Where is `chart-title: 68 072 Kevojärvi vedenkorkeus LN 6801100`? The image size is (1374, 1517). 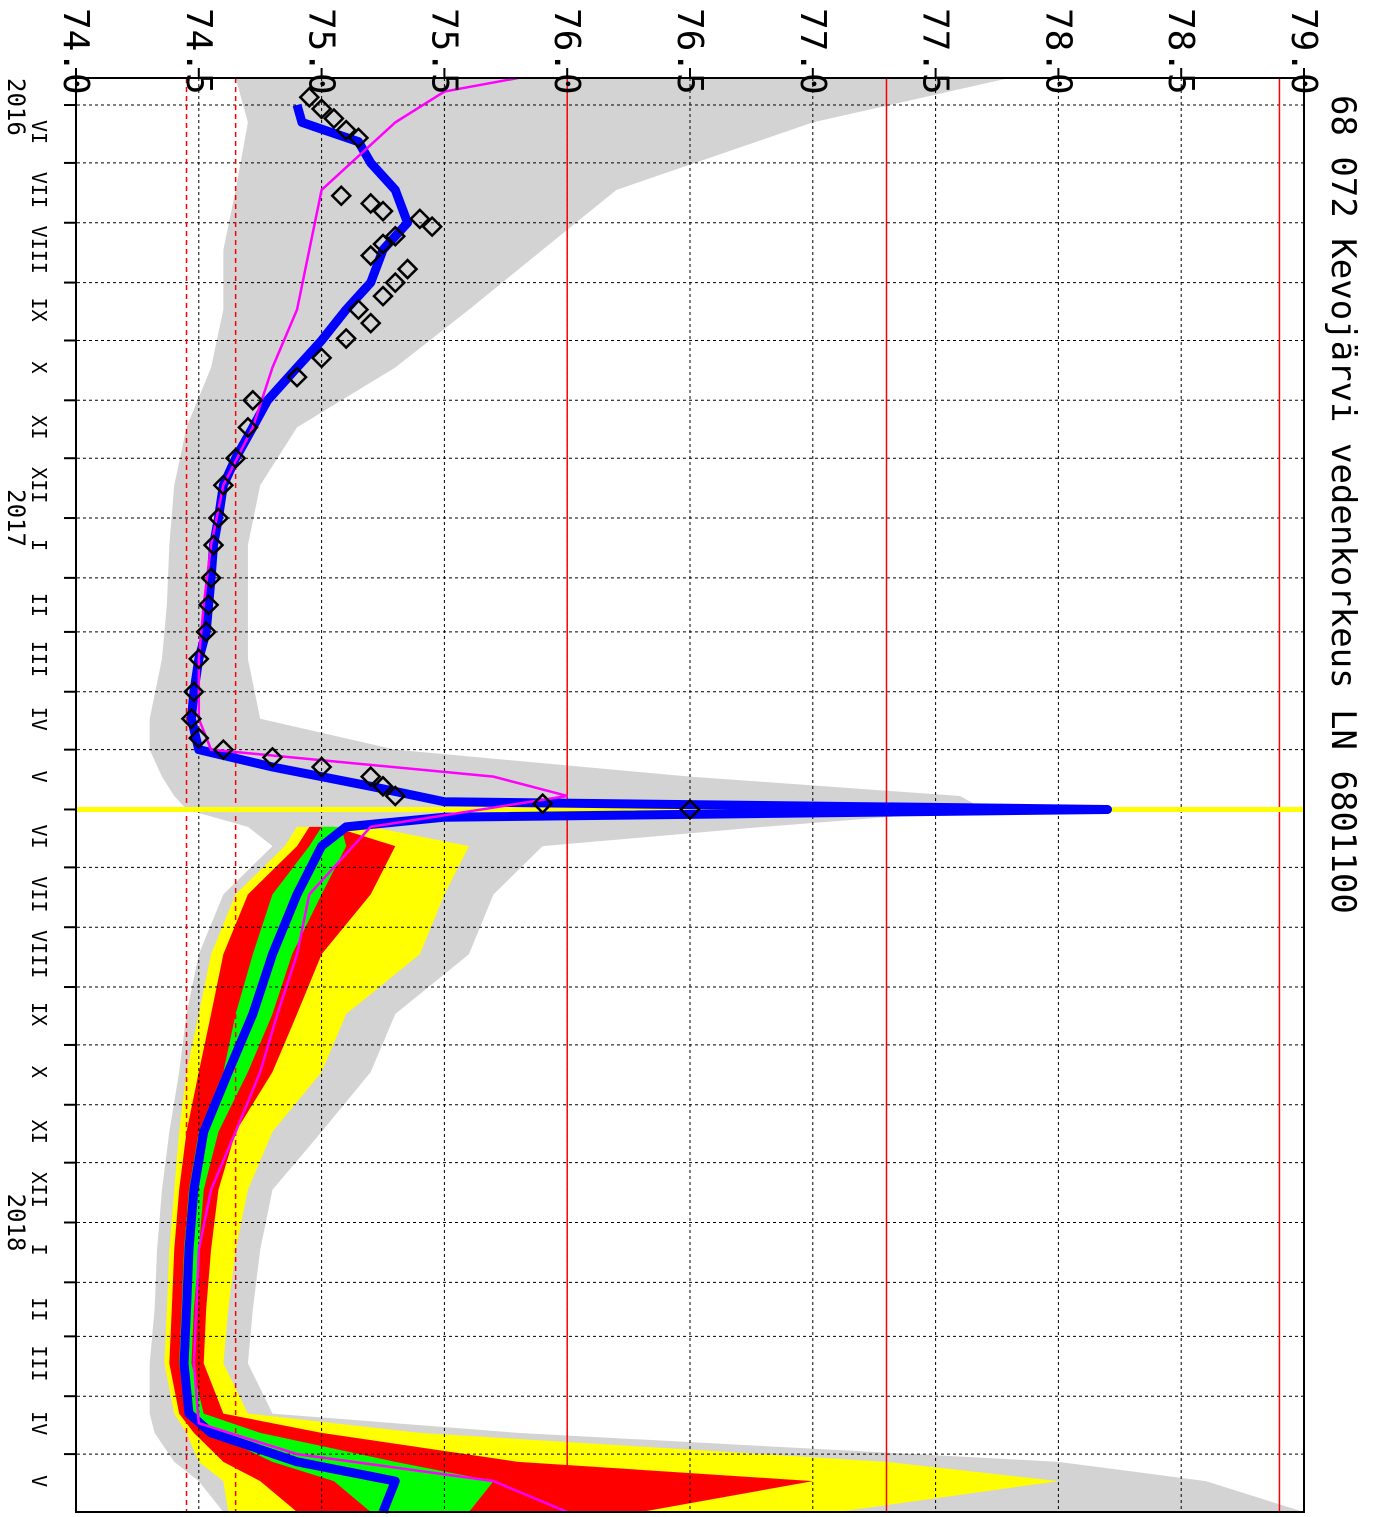 chart-title: 68 072 Kevojärvi vedenkorkeus LN 6801100 is located at coordinates (1343, 504).